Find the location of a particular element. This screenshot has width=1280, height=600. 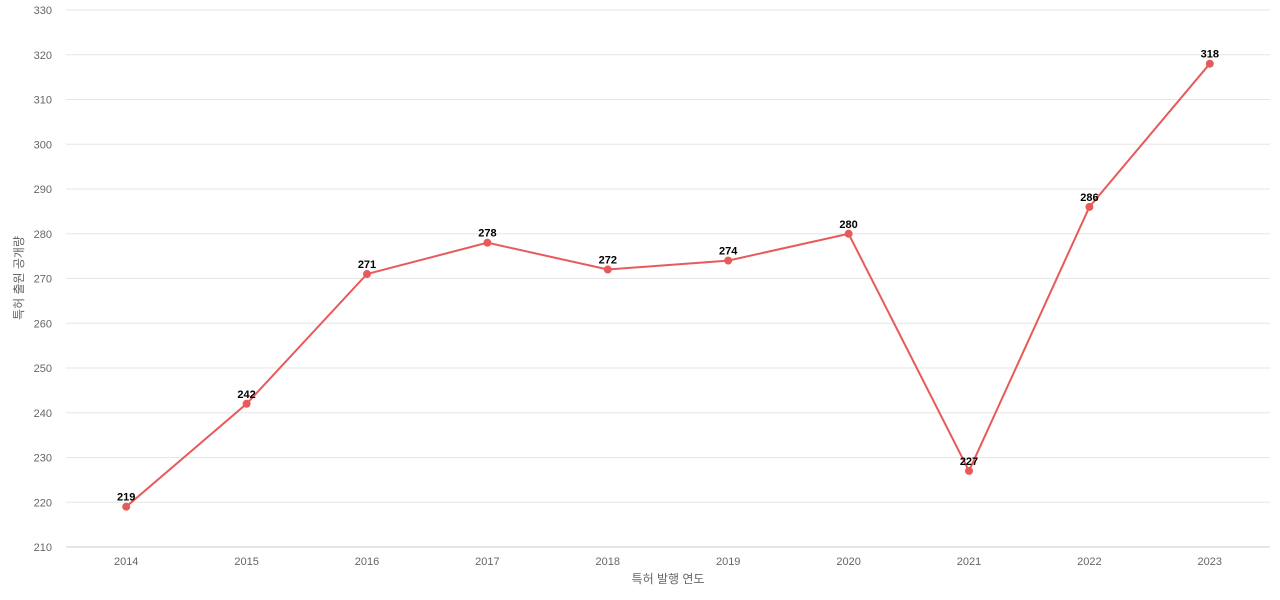

y-tick-label: 260 is located at coordinates (43, 324).